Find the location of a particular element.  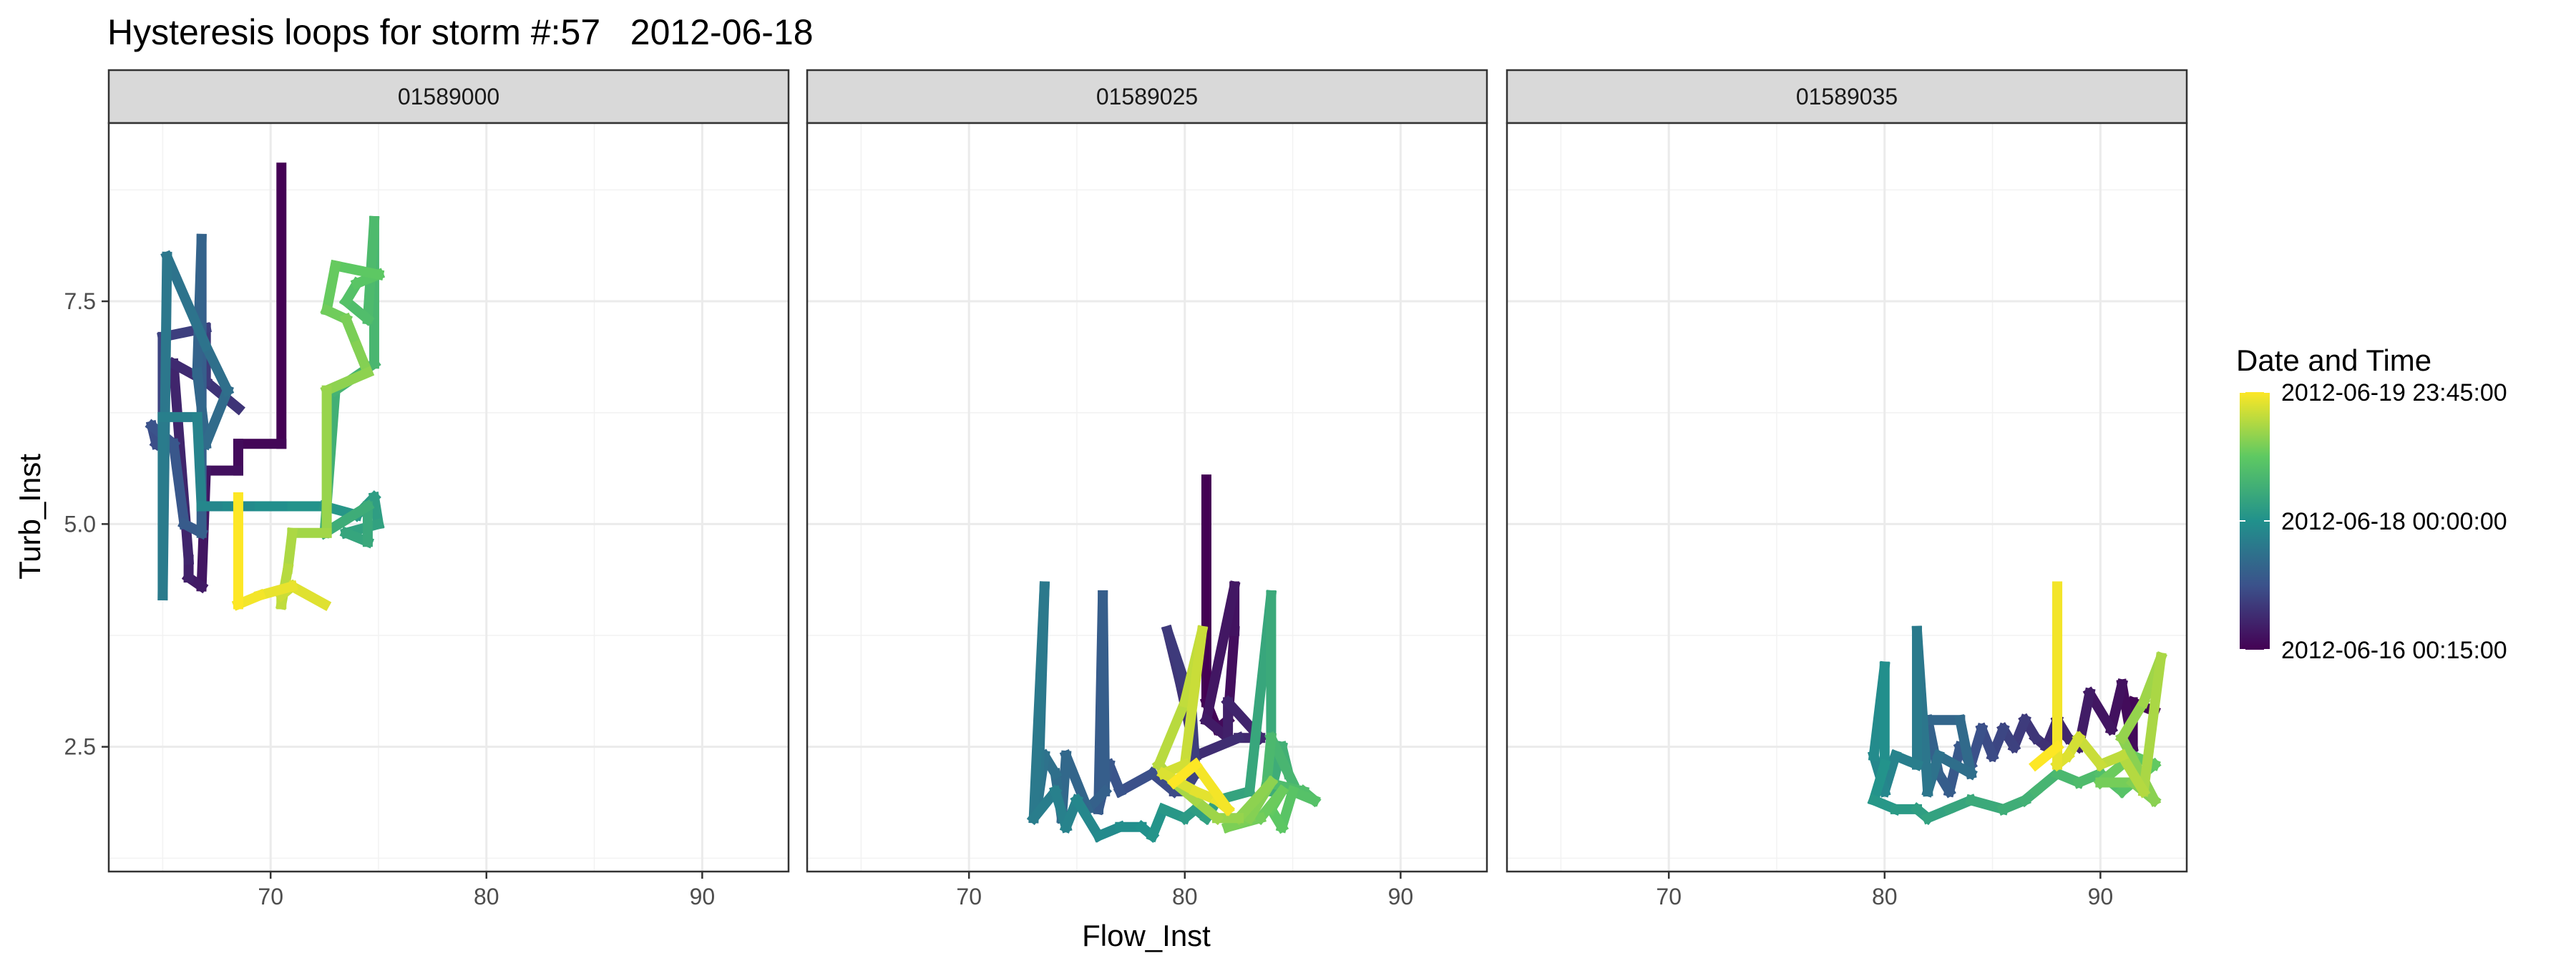

y-axis-label: Turb_Inst is located at coordinates (30, 517).